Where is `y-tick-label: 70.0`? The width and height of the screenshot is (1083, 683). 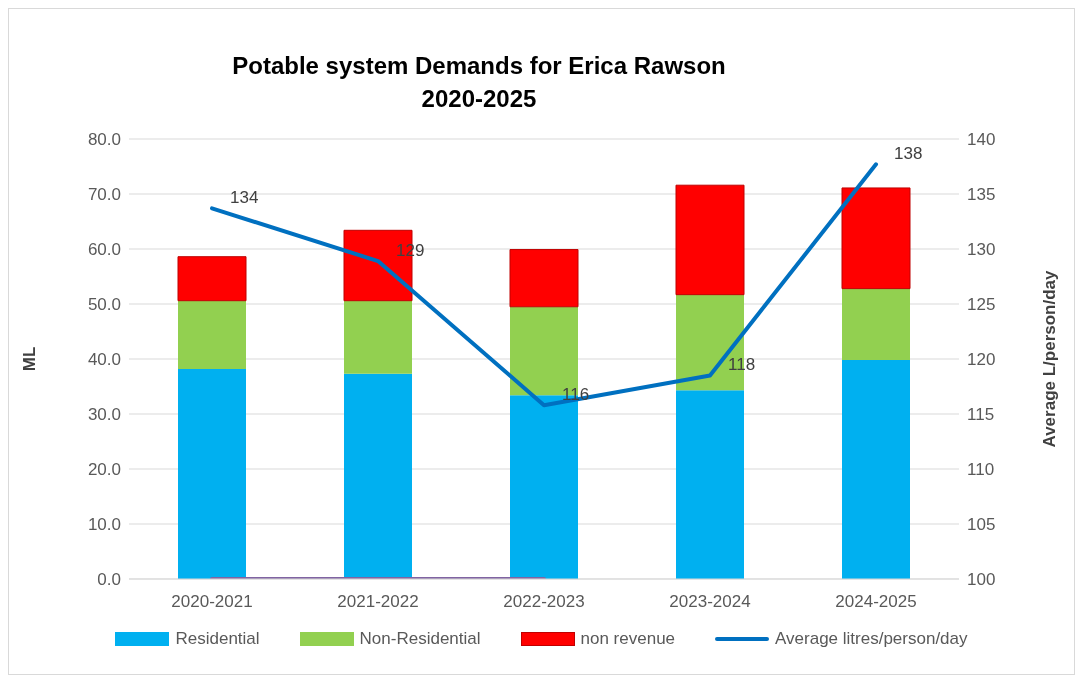
y-tick-label: 70.0 is located at coordinates (104, 195).